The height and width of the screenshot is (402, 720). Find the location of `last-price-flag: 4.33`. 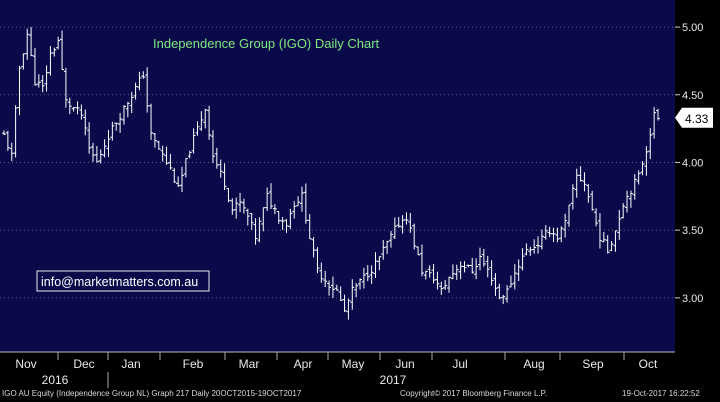

last-price-flag: 4.33 is located at coordinates (694, 117).